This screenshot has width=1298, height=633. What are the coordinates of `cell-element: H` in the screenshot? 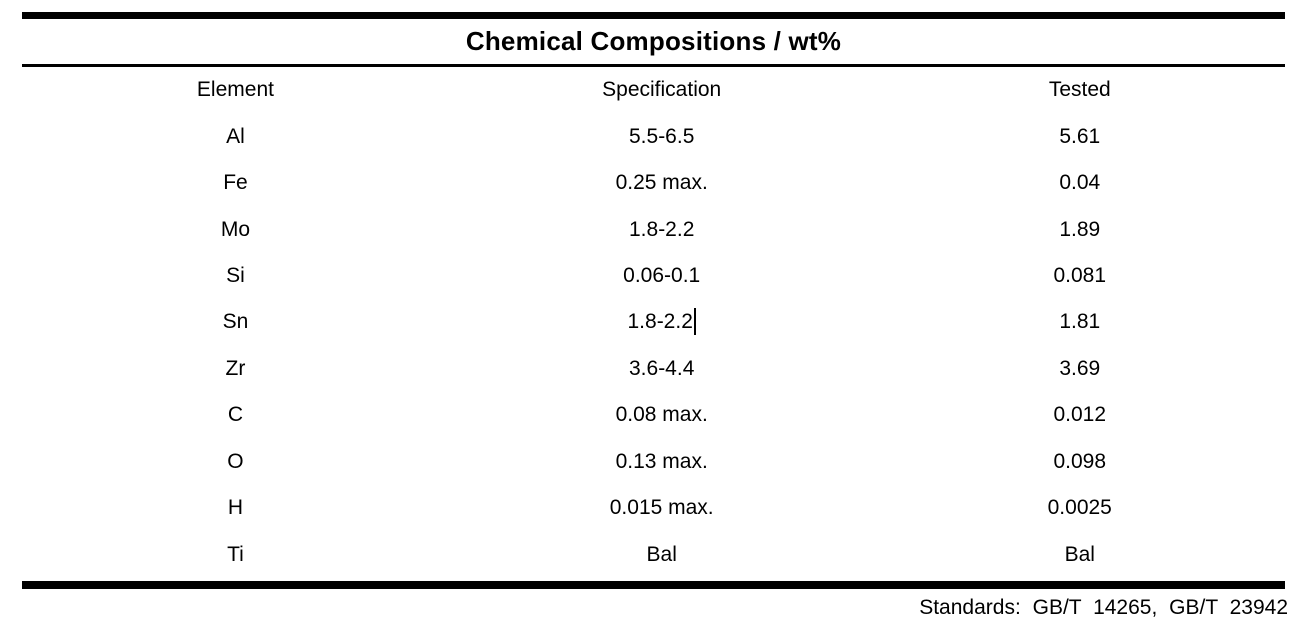 It's located at (235, 508).